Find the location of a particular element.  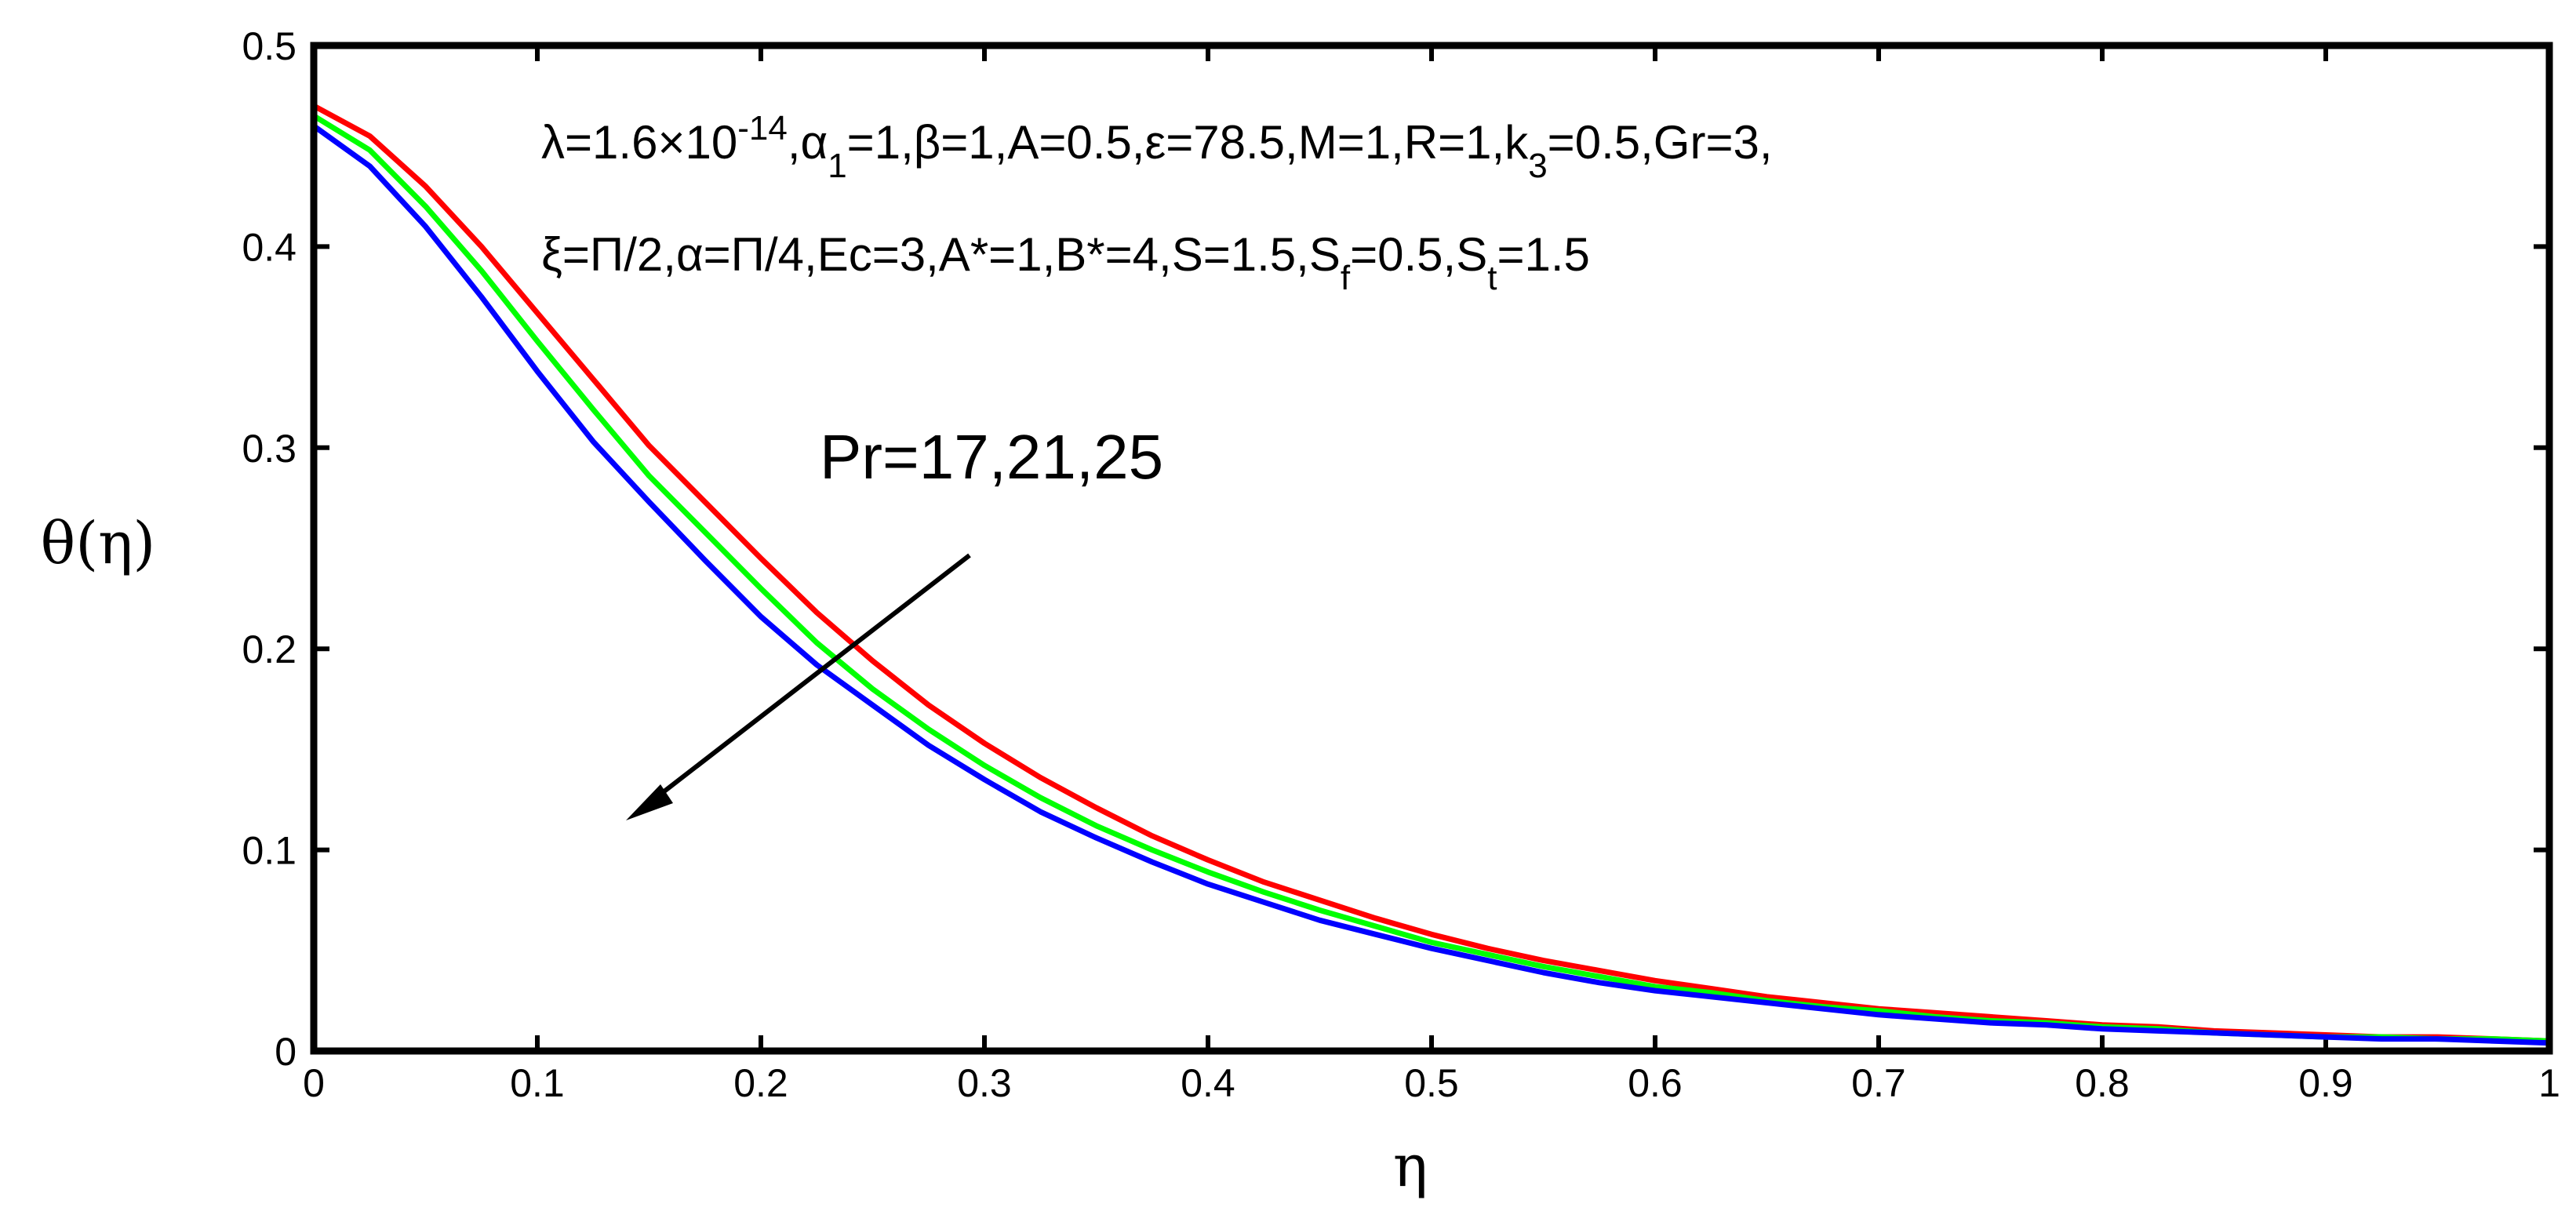

x-tick-label: 0.6 is located at coordinates (1656, 1083).